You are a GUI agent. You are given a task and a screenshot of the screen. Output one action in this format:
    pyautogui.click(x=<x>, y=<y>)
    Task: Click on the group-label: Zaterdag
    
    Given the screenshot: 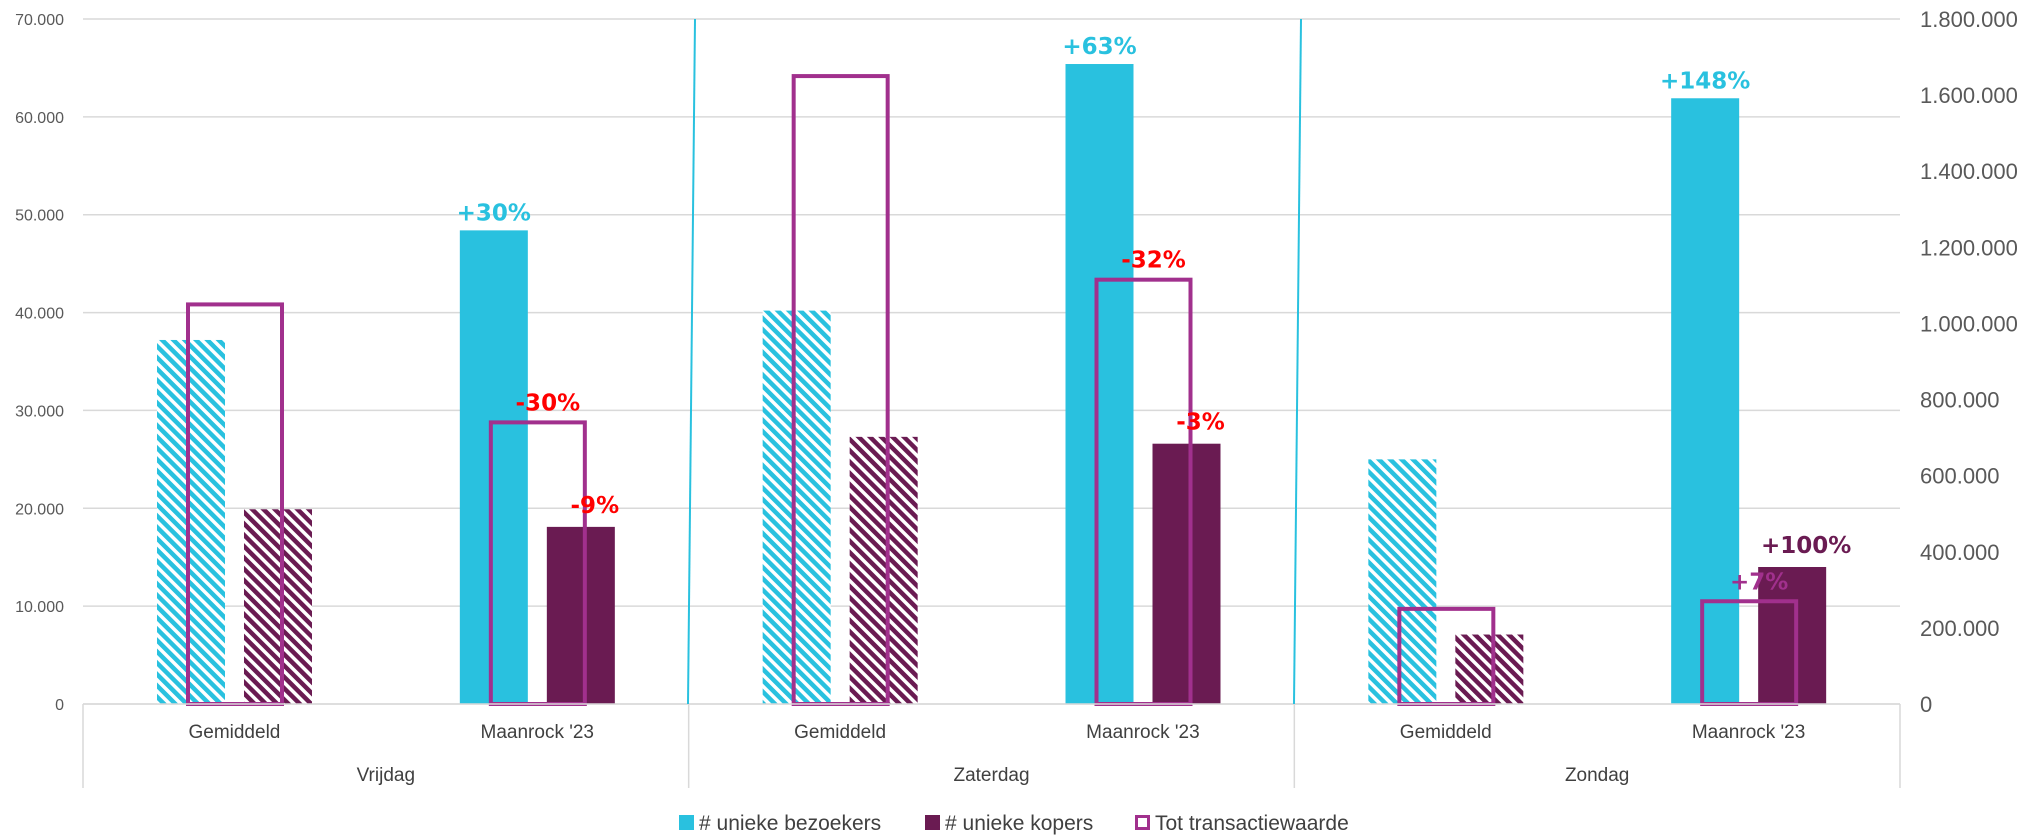 What is the action you would take?
    pyautogui.click(x=991, y=775)
    